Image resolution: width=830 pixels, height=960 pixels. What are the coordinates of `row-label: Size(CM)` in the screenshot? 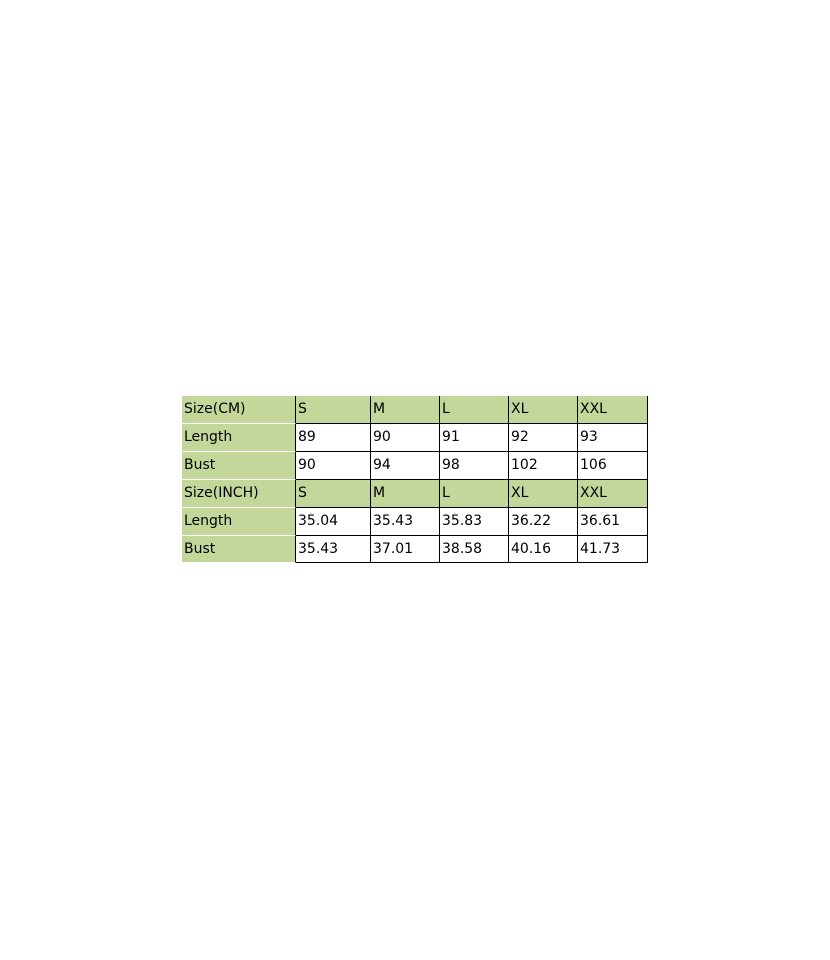 It's located at (239, 410).